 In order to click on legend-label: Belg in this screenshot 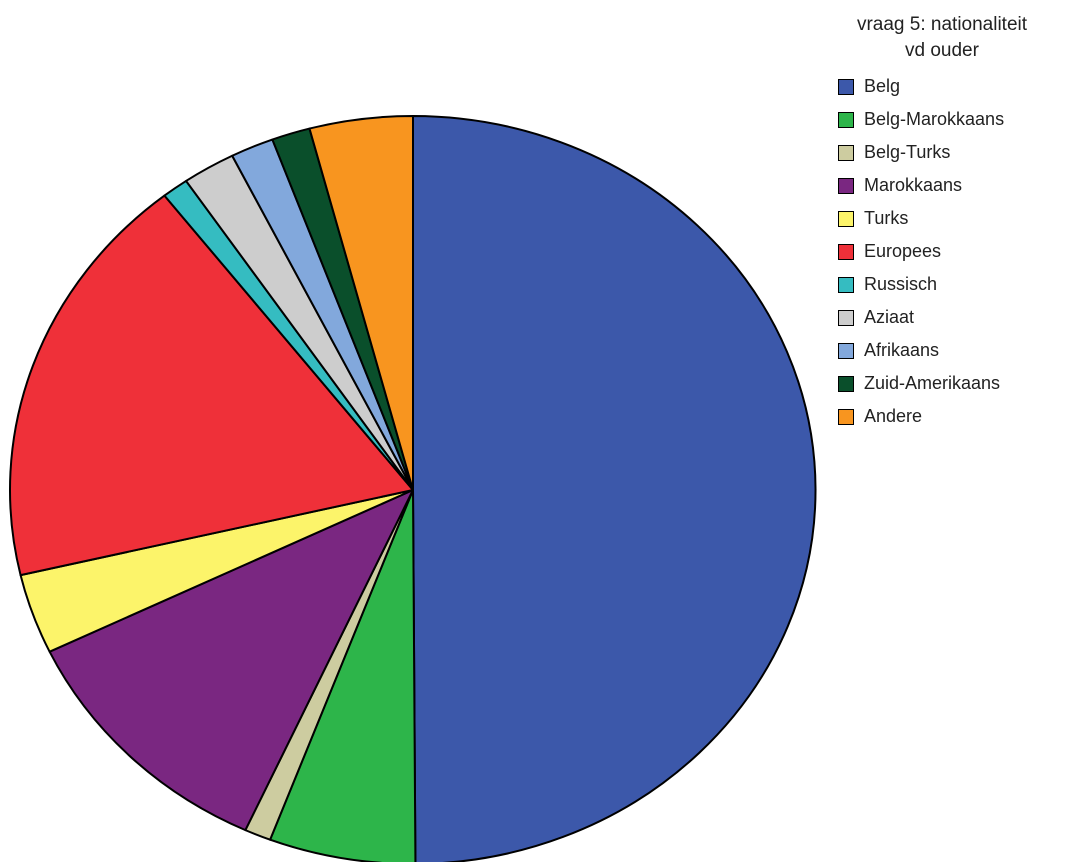, I will do `click(882, 86)`.